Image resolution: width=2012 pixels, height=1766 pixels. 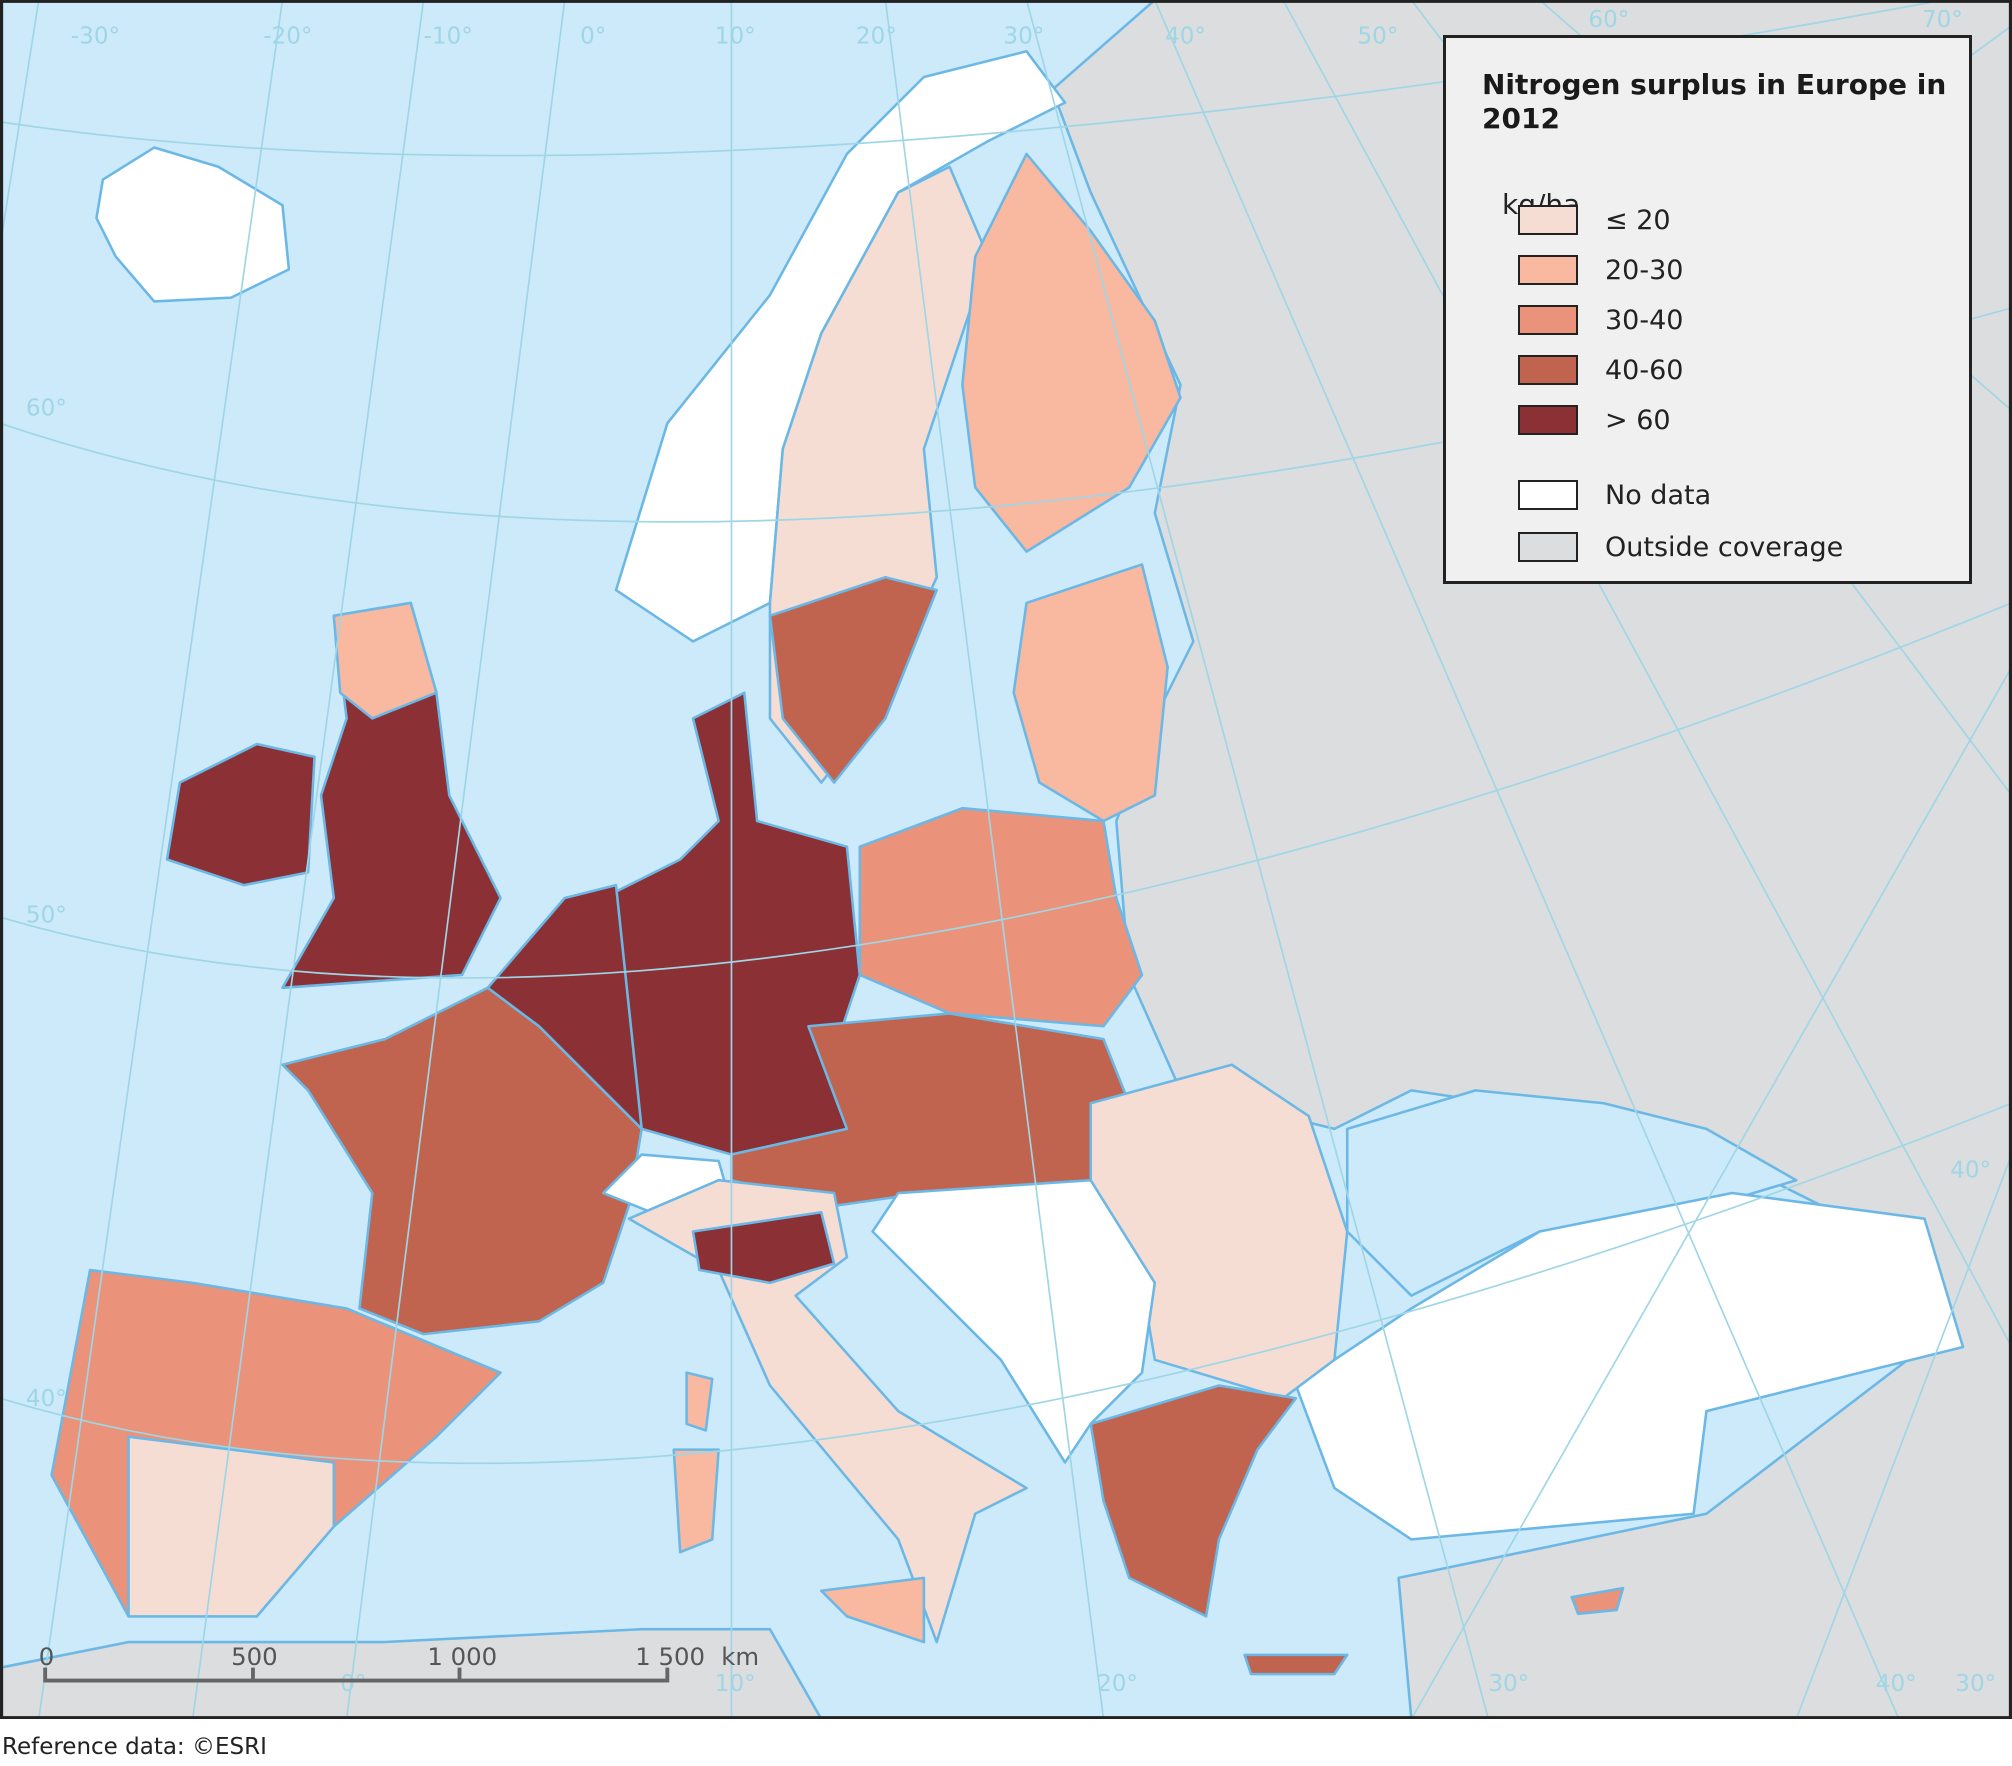 I want to click on scale-bar: 0 500 1 000 1 500 km, so click(x=399, y=1662).